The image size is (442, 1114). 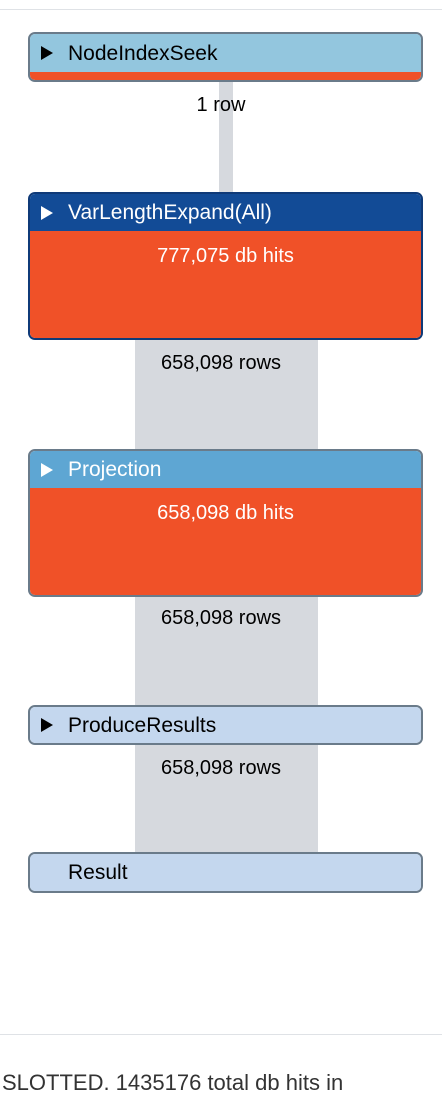 I want to click on db-hits-label: 777,075 db hits, so click(x=225, y=256).